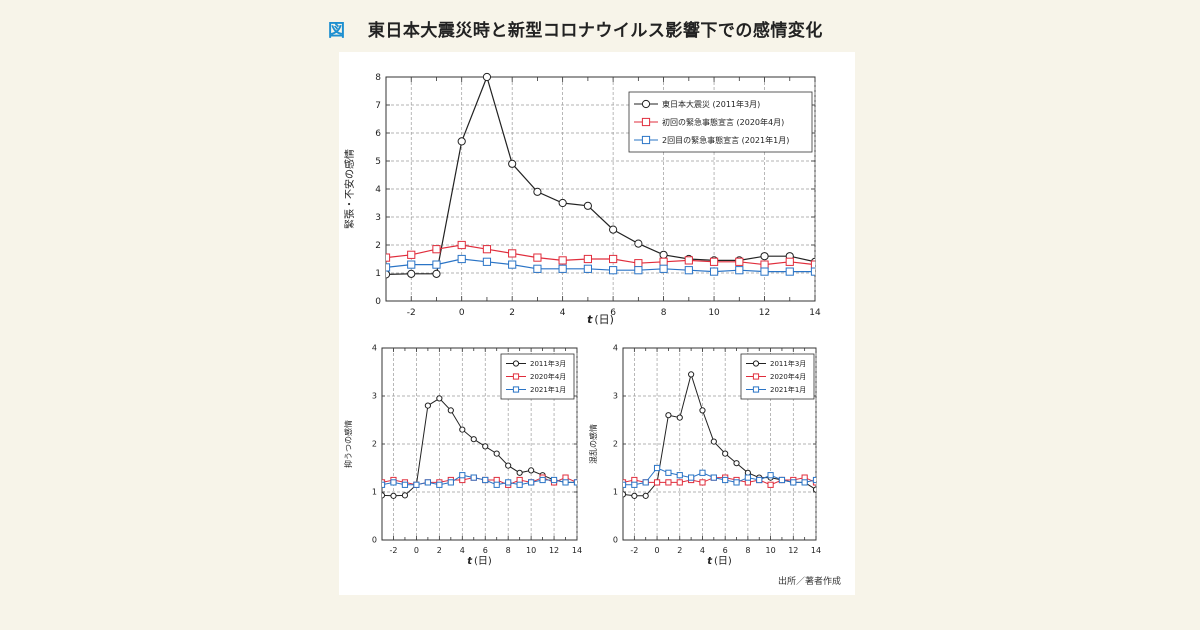 The image size is (1200, 630). I want to click on confusion-x-axis-symbol: t, so click(710, 561).